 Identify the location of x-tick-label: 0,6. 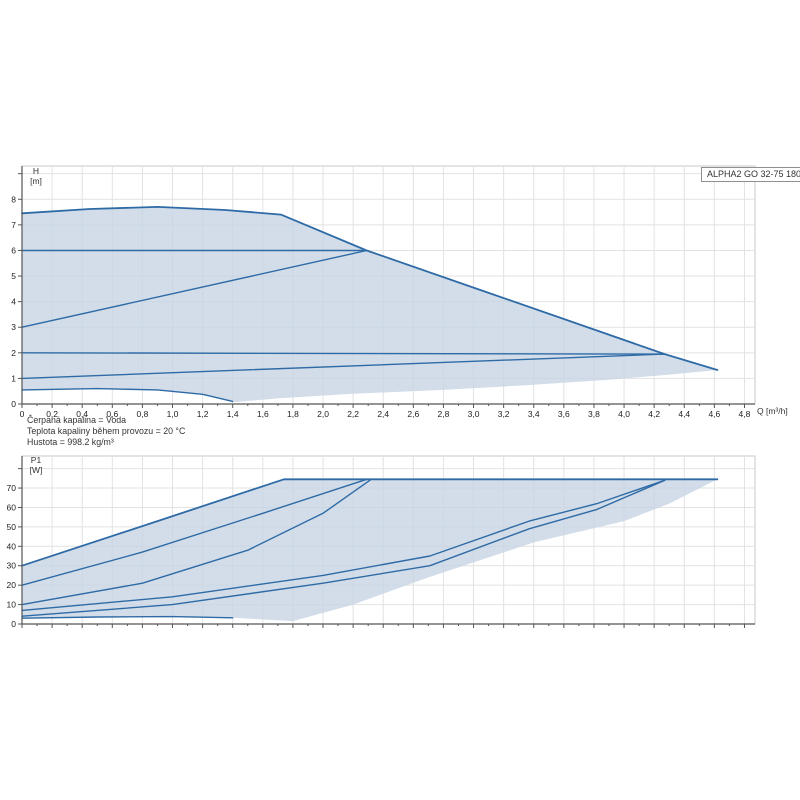
(112, 414).